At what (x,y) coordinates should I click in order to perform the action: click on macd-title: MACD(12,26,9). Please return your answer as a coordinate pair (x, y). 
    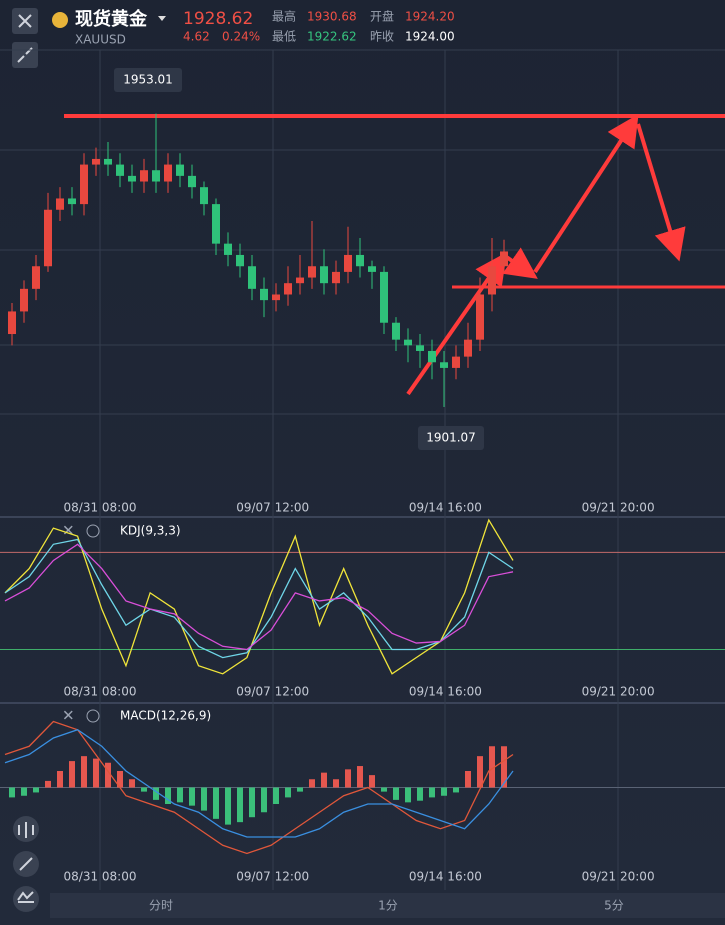
    Looking at the image, I should click on (165, 716).